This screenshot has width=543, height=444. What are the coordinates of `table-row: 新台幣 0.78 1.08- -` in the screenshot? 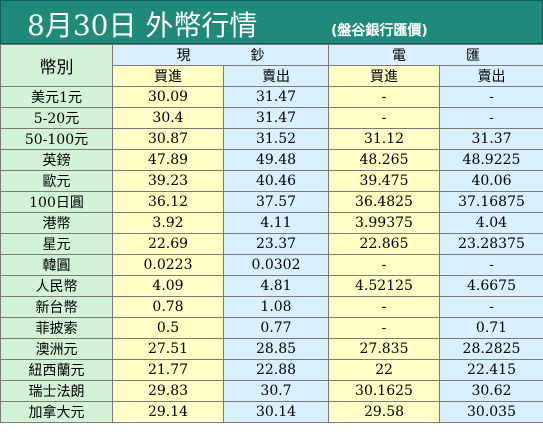 It's located at (271, 307).